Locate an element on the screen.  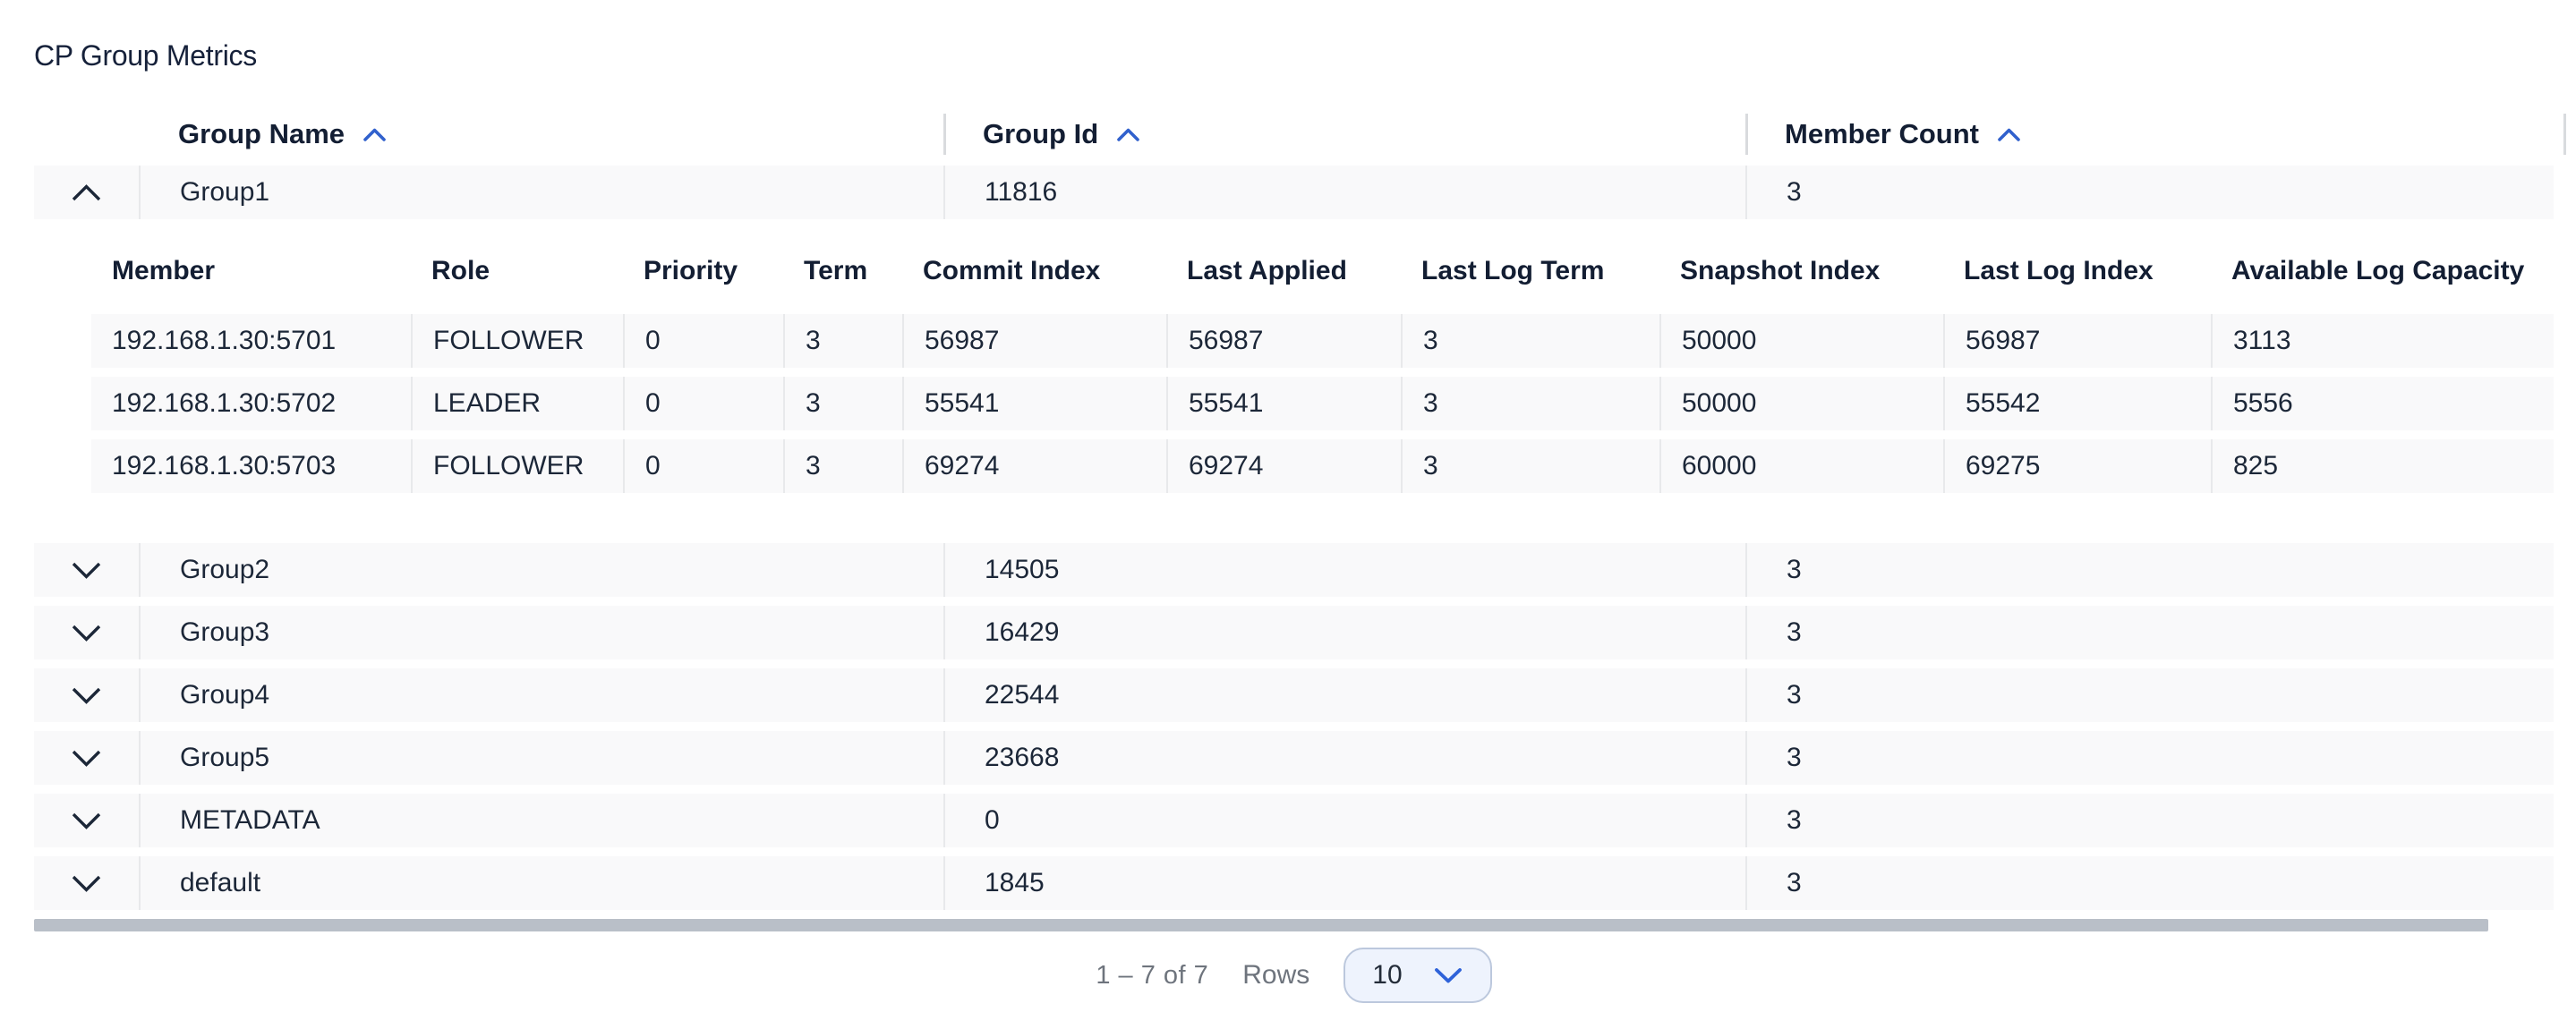
group-id-cell: 22544 is located at coordinates (1344, 695).